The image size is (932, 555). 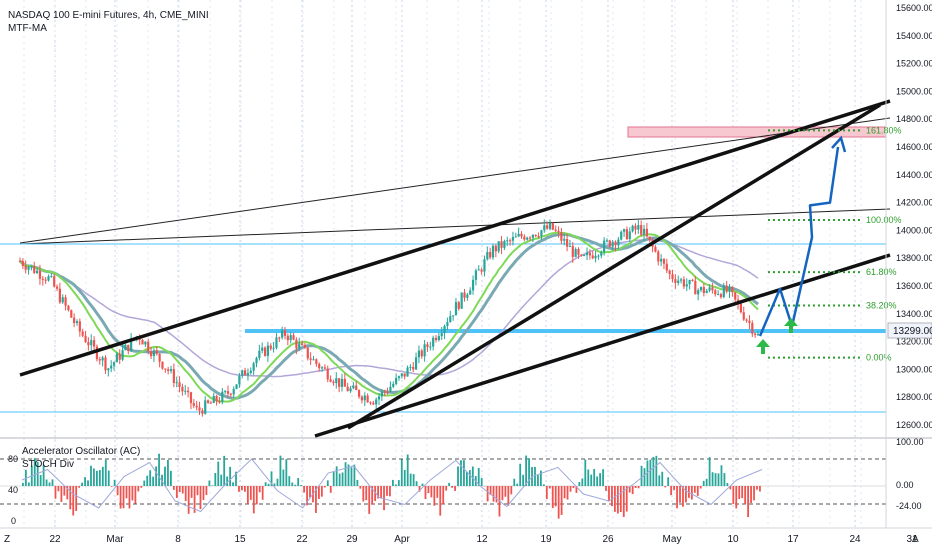 What do you see at coordinates (910, 442) in the screenshot?
I see `osc-right-tick-100: 100.00` at bounding box center [910, 442].